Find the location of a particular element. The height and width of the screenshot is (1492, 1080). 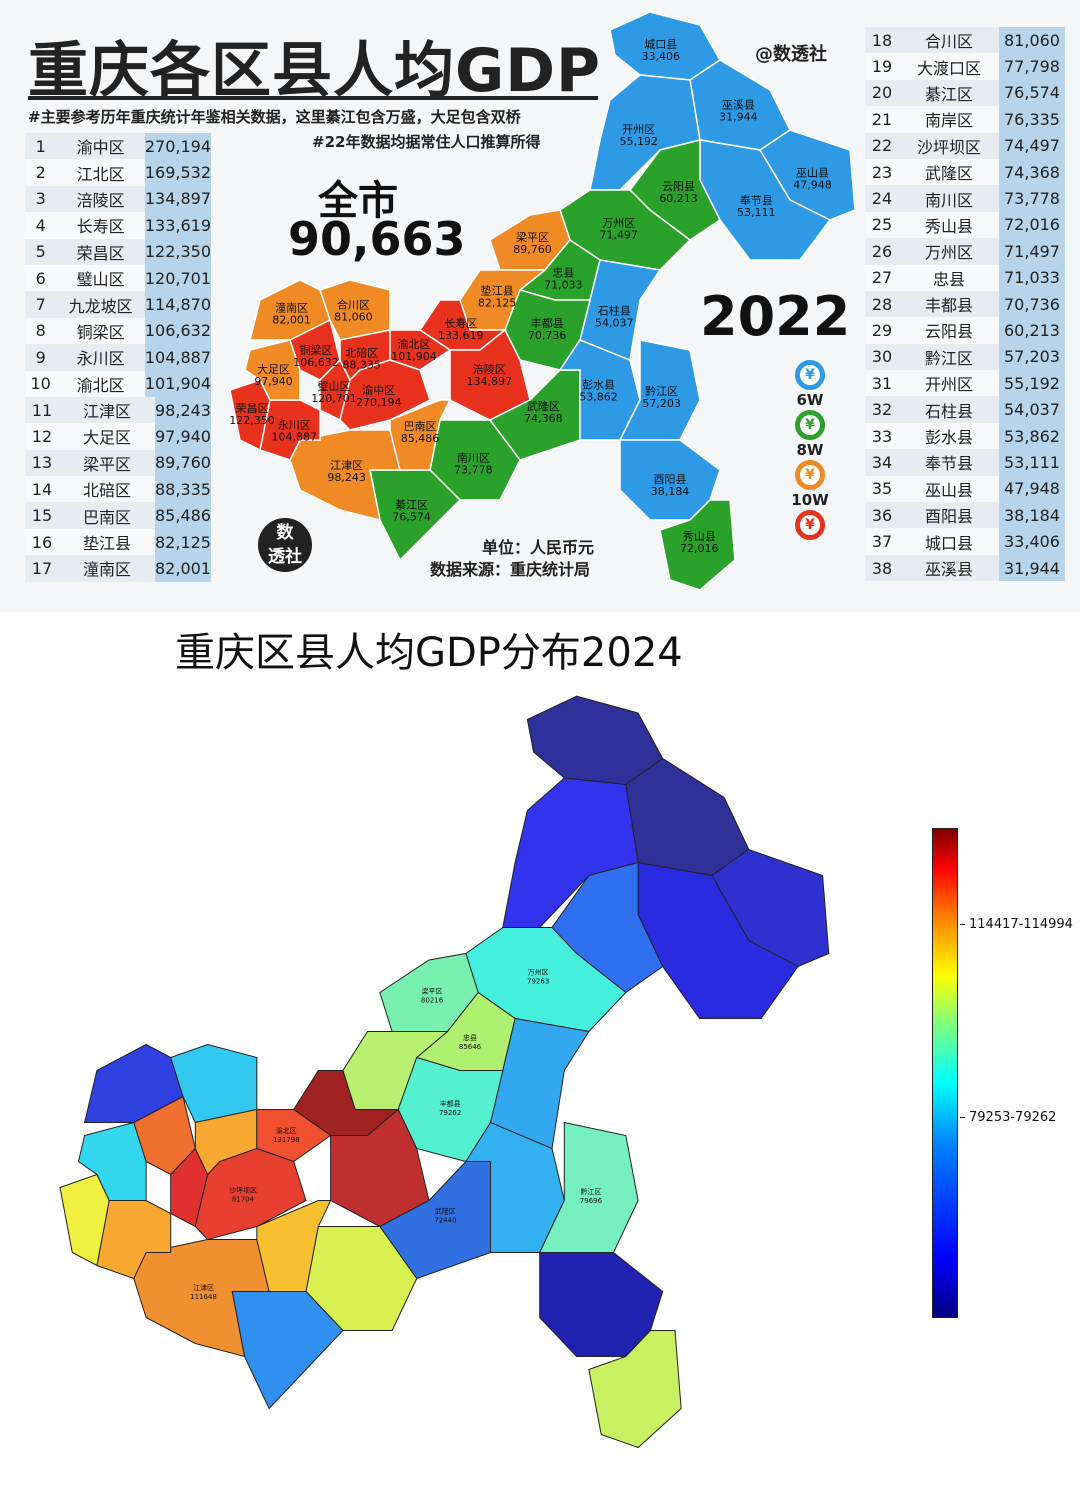

gdp-value: 106,632 is located at coordinates (177, 331).